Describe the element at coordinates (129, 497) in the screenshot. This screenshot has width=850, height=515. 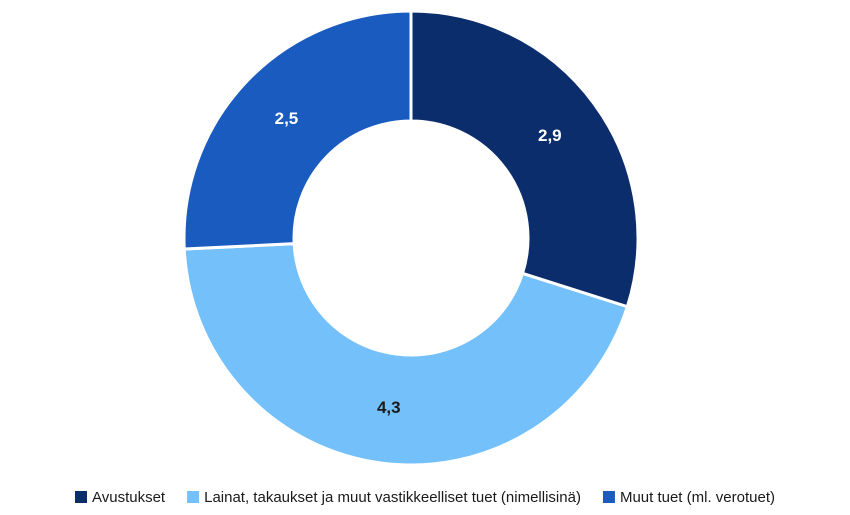
I see `legend-label: Avustukset` at that location.